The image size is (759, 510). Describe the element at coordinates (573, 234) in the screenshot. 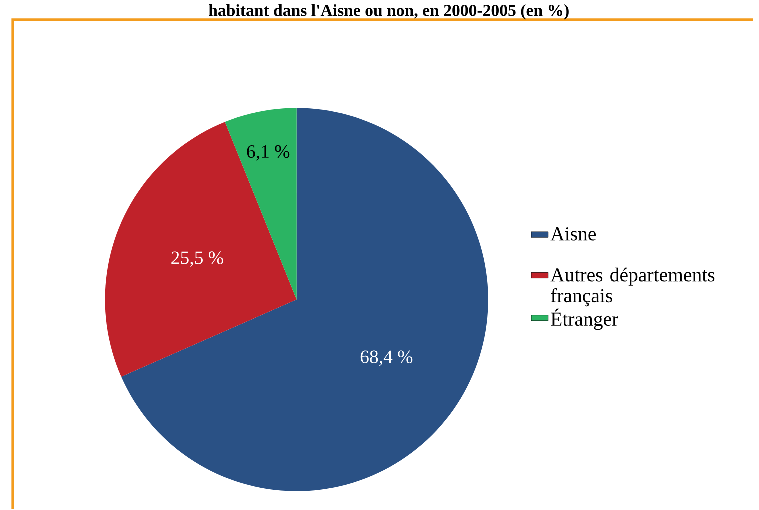

I see `legend-label: Aisne` at that location.